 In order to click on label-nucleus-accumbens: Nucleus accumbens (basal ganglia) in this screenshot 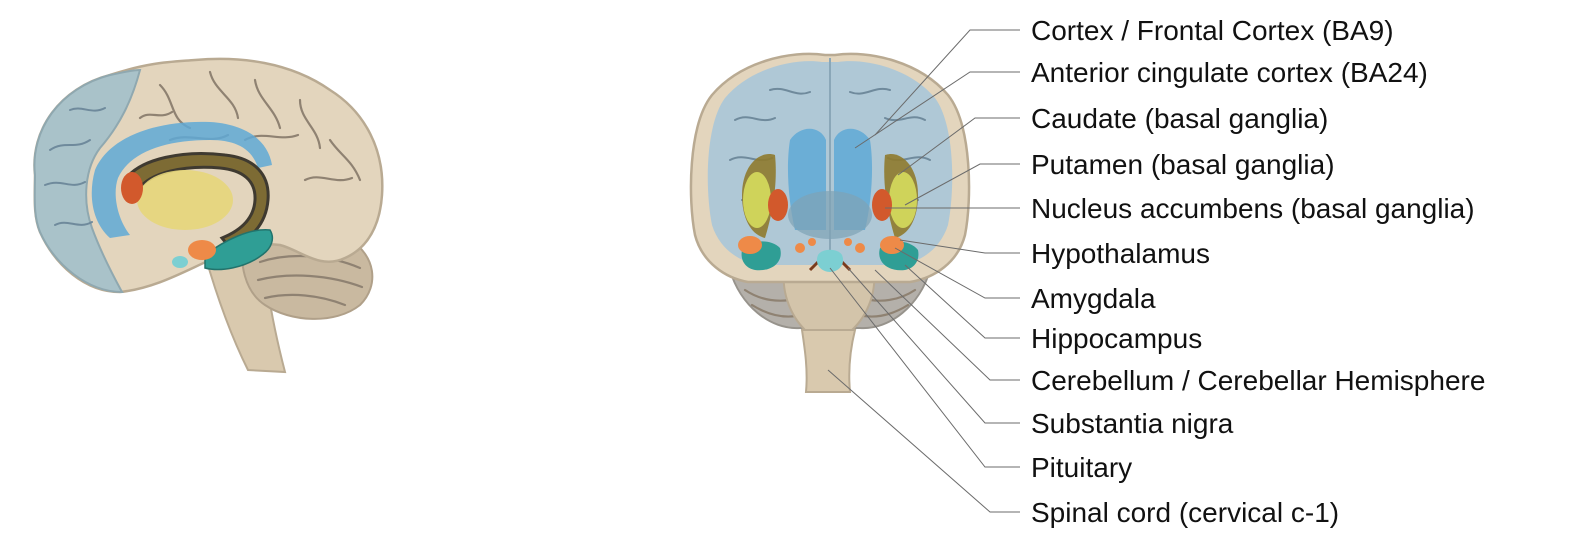, I will do `click(1253, 208)`.